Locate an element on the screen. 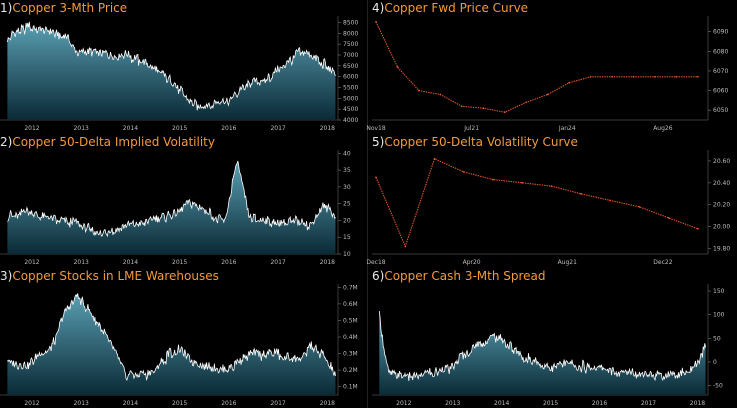 The width and height of the screenshot is (737, 408). y-tick-label: 4500 is located at coordinates (350, 109).